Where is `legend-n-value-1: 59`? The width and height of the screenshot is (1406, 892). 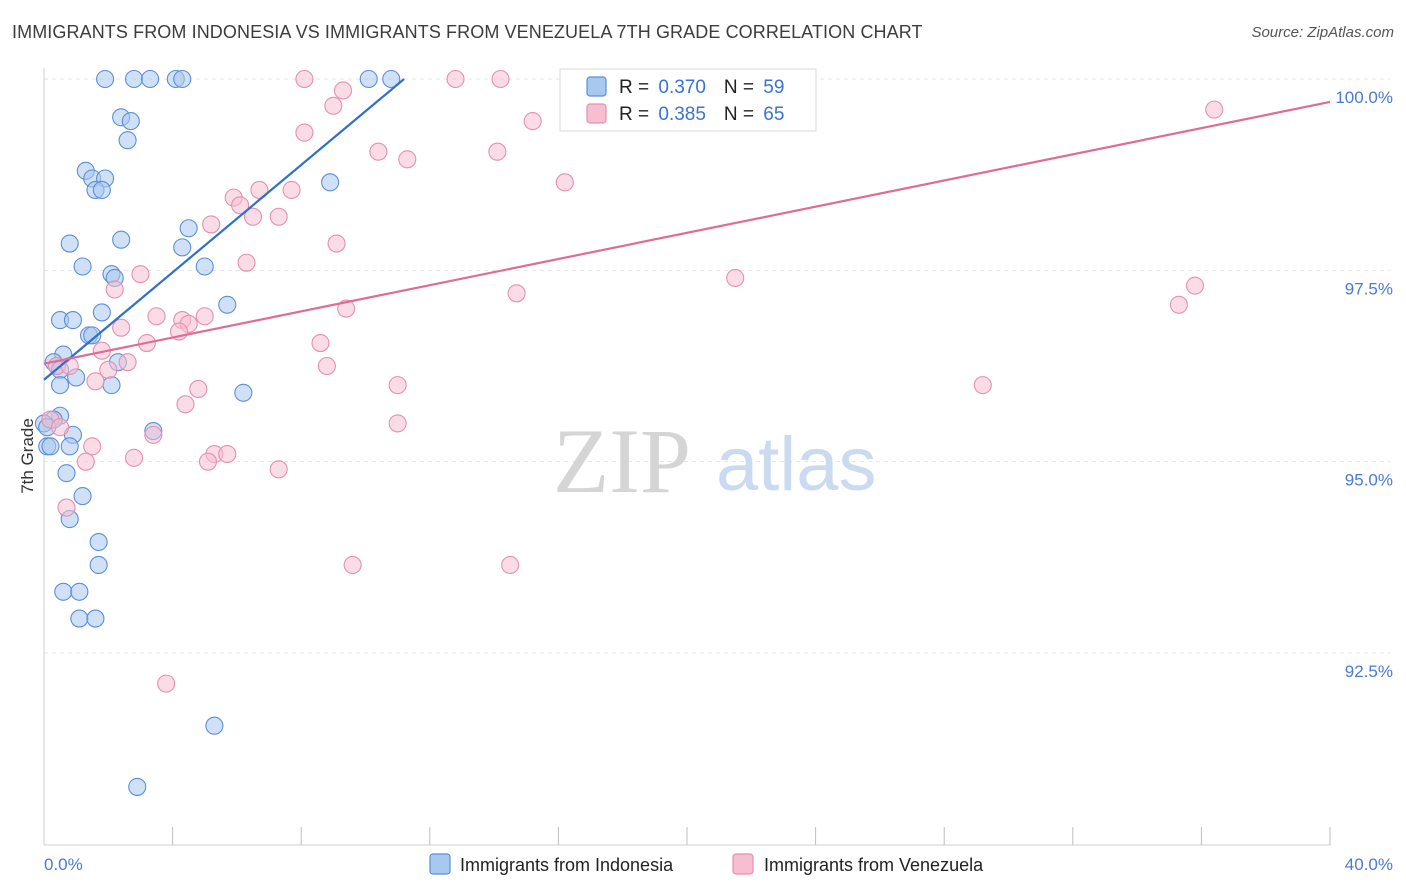
legend-n-value-1: 59 is located at coordinates (773, 87).